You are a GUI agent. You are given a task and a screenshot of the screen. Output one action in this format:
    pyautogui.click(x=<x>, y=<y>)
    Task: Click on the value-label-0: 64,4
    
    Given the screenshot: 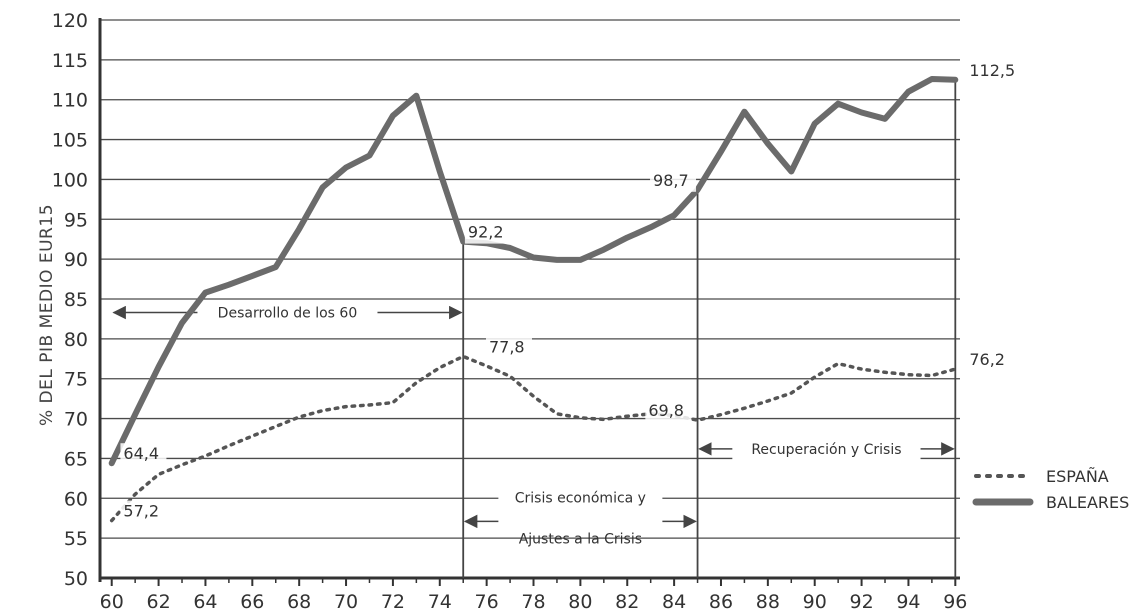 What is the action you would take?
    pyautogui.click(x=141, y=453)
    